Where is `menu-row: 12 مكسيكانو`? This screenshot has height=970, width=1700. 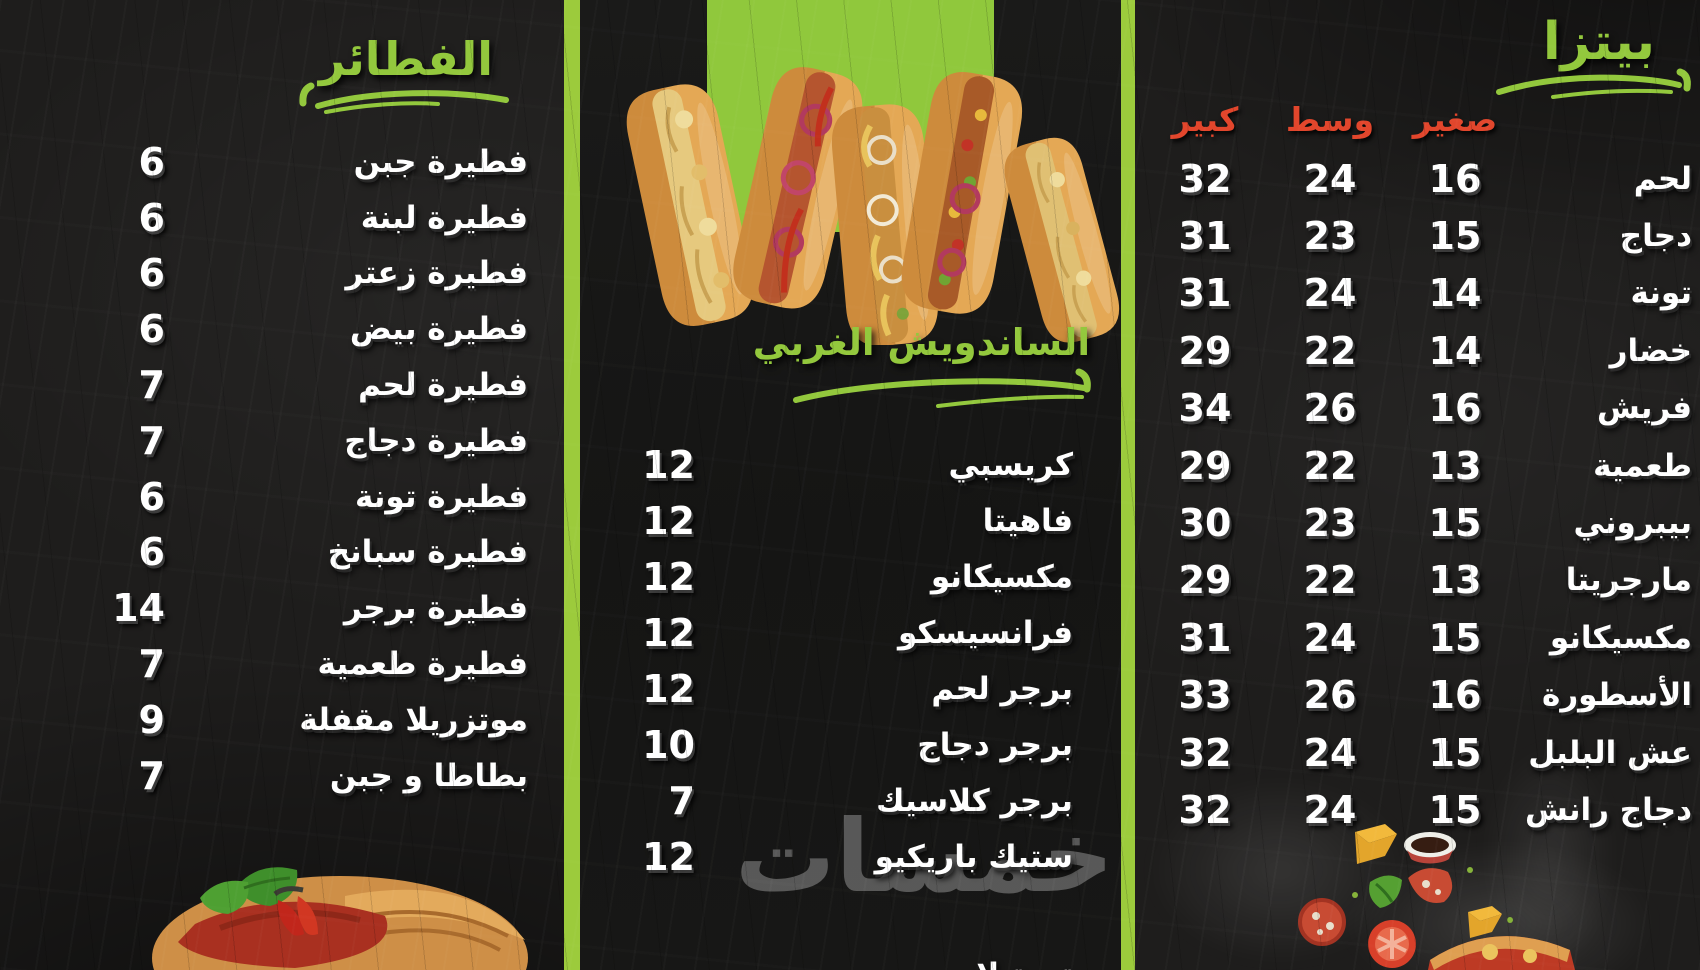 menu-row: 12 مكسيكانو is located at coordinates (826, 577).